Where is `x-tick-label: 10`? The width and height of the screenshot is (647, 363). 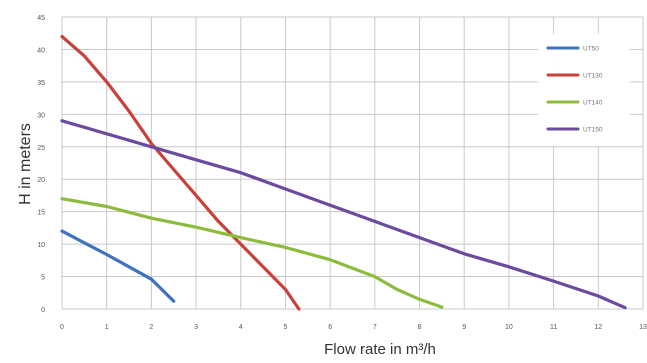 x-tick-label: 10 is located at coordinates (509, 327).